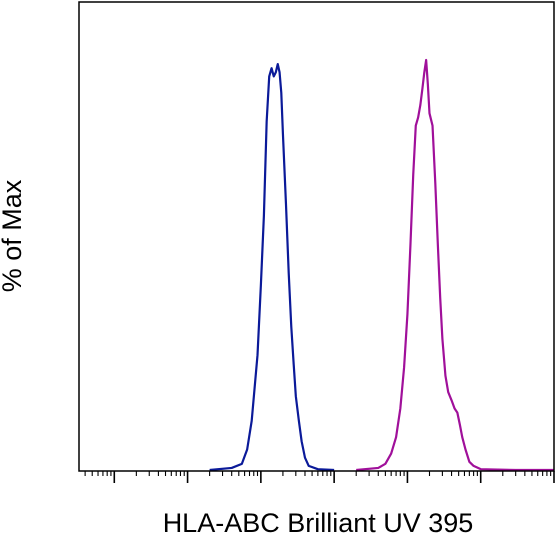 Image resolution: width=556 pixels, height=541 pixels. What do you see at coordinates (13, 235) in the screenshot?
I see `y-axis-title: % of Max` at bounding box center [13, 235].